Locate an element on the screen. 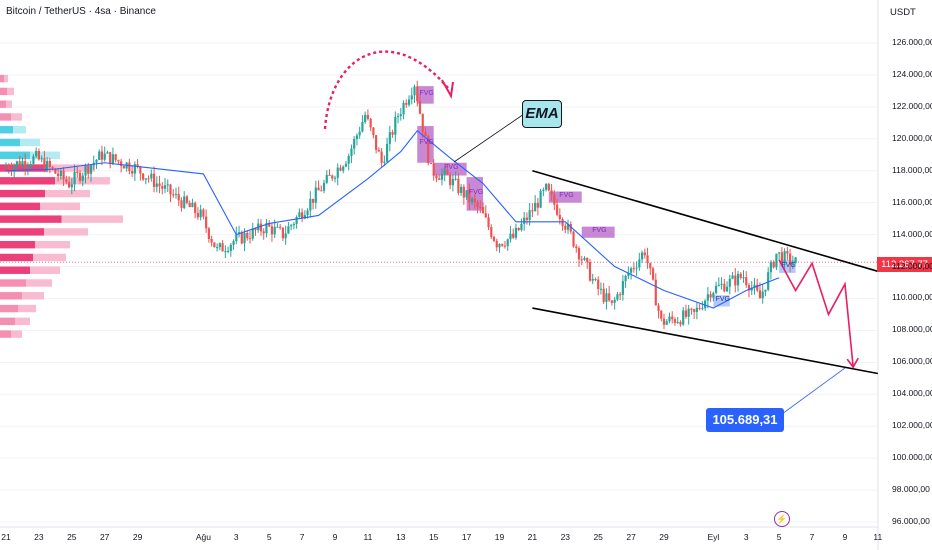  lightning-bolt-icon: ⚡ is located at coordinates (782, 519).